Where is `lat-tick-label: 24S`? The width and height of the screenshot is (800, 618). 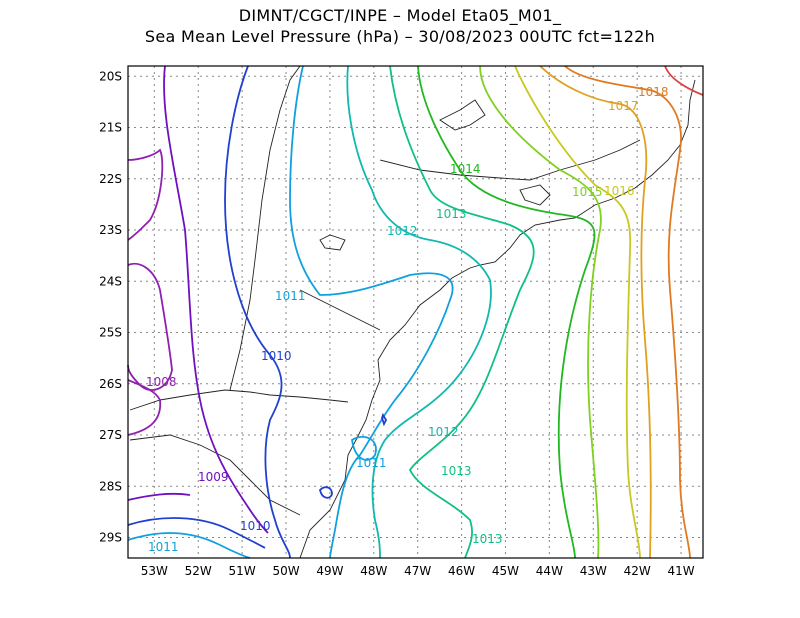
lat-tick-label: 24S is located at coordinates (110, 281).